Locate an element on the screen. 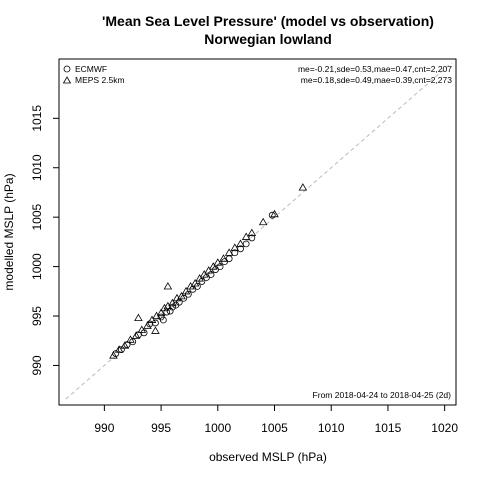 This screenshot has width=480, height=480. meps-stats: me=0.18,sde=0.49,mae=0.39,cnt=2,273 is located at coordinates (377, 80).